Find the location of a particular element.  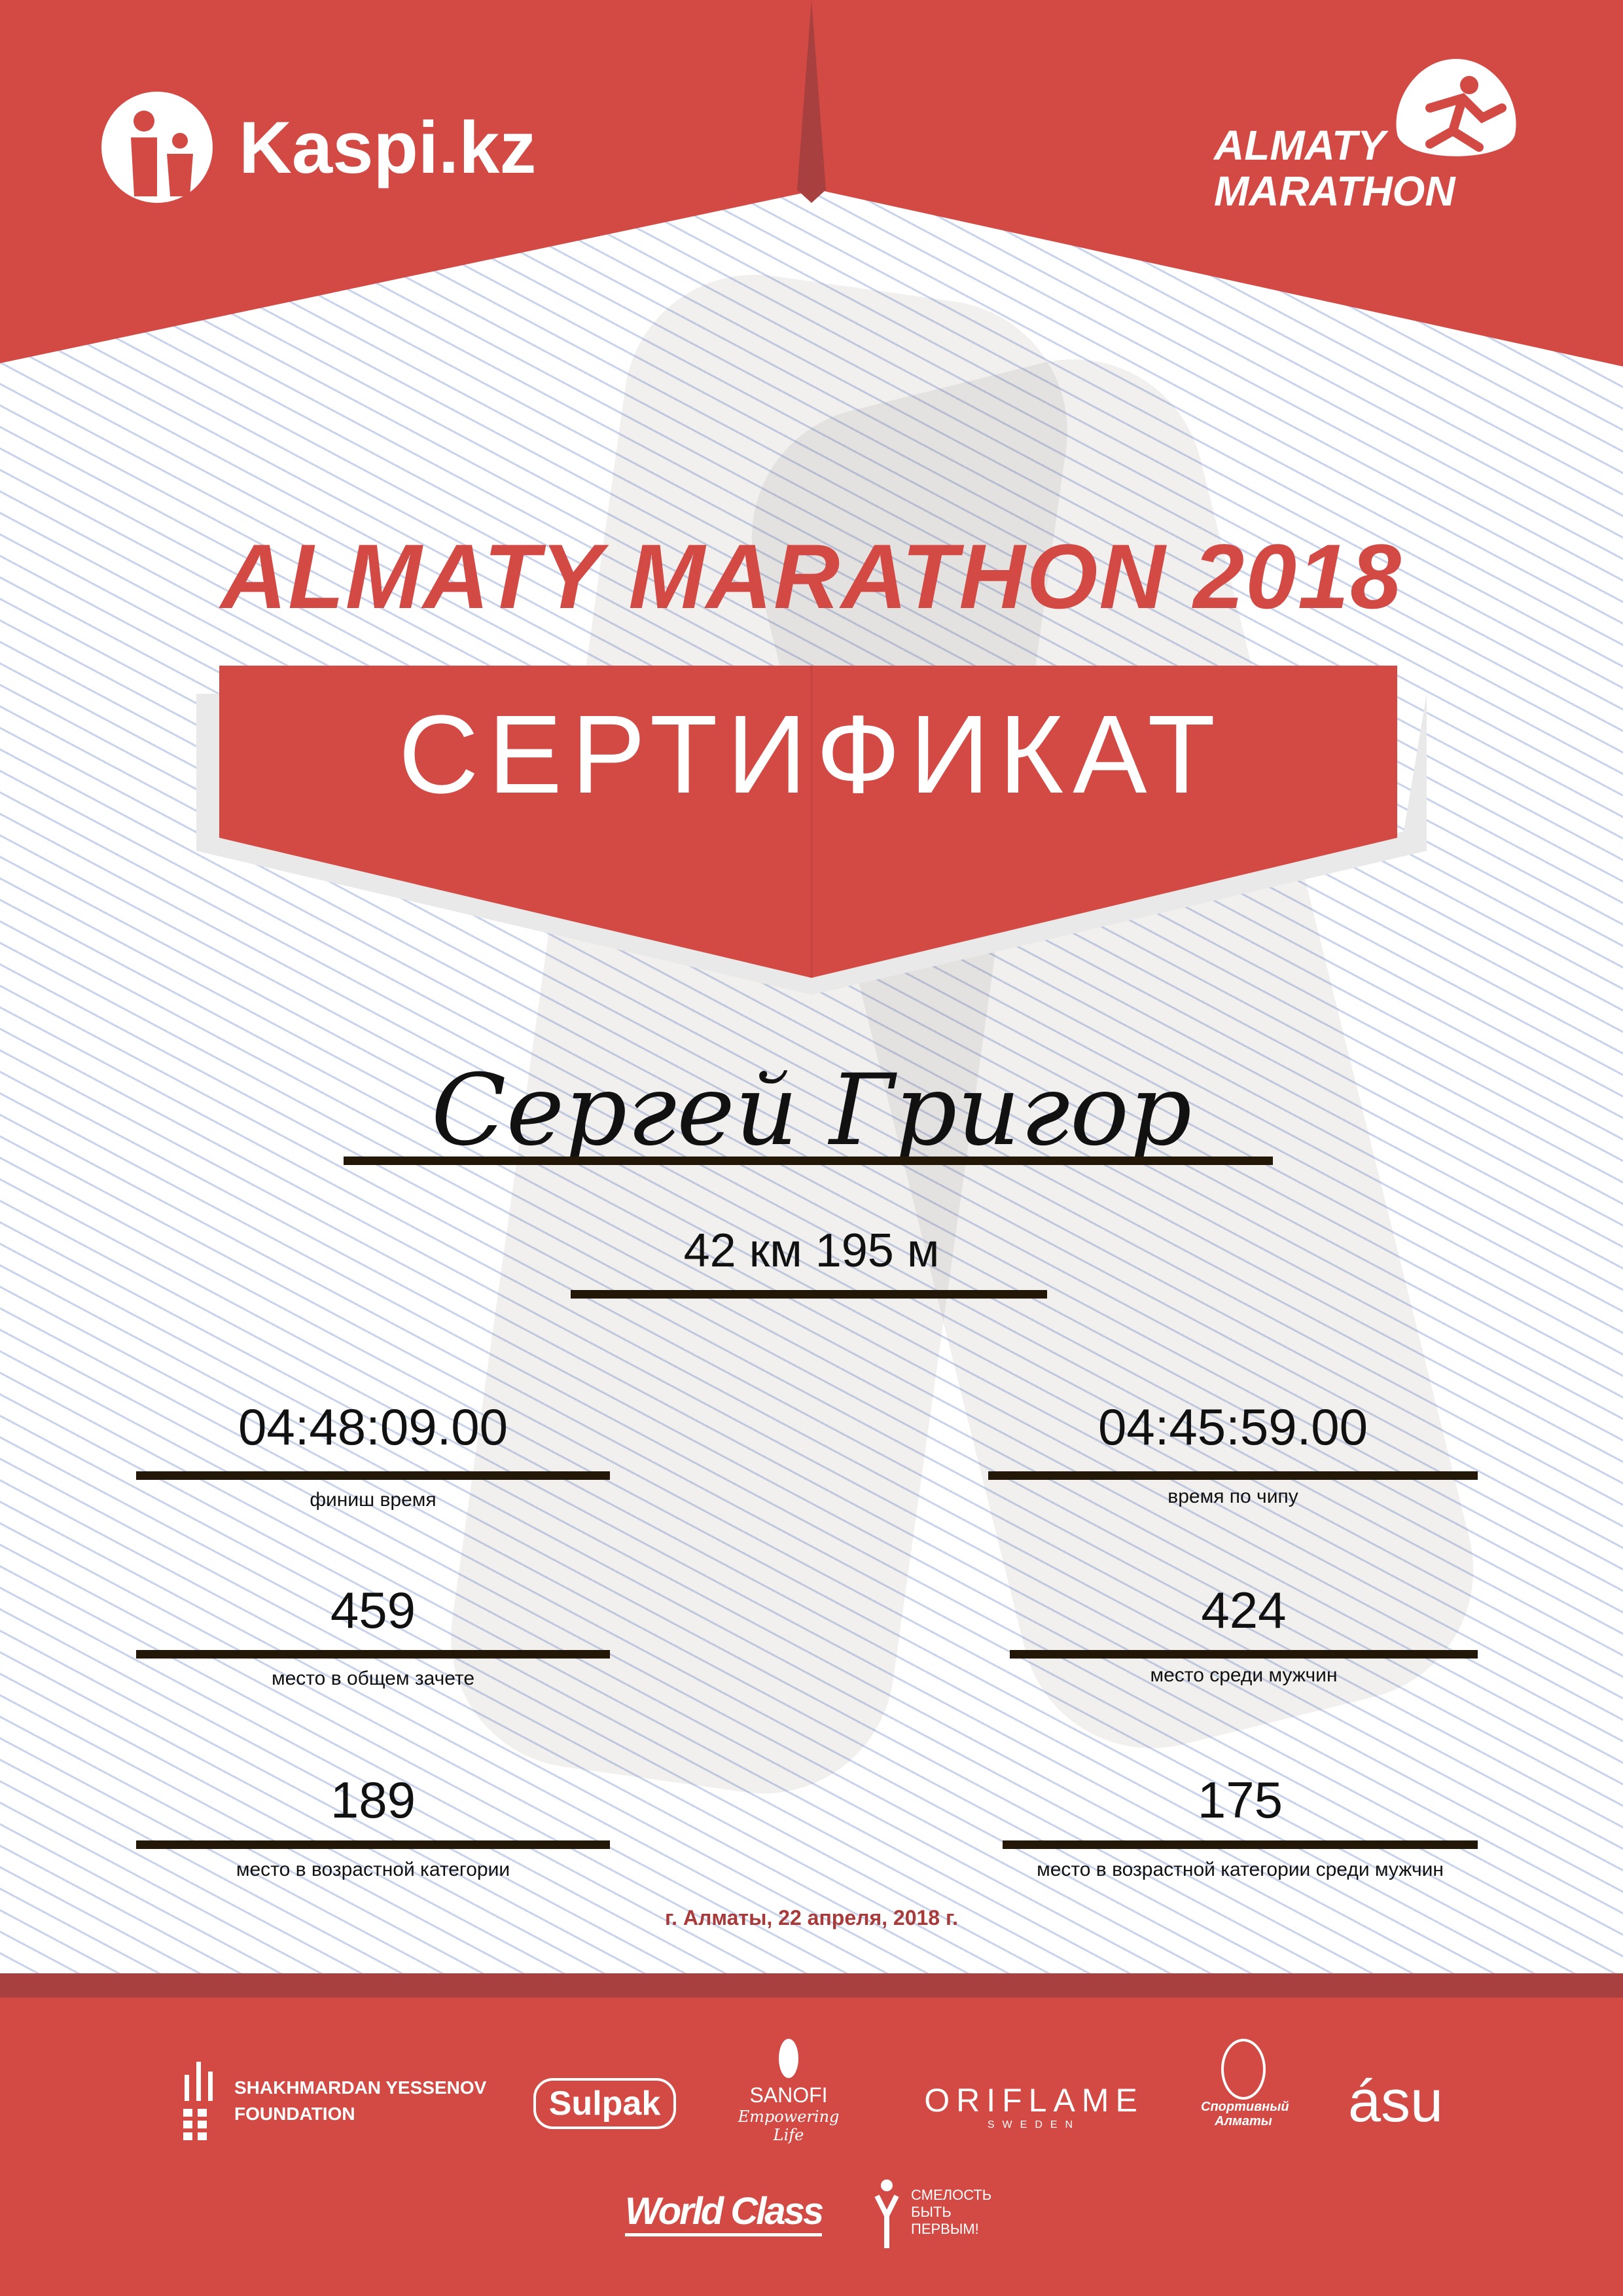

kaspi-wordmark: Kaspi.kz is located at coordinates (388, 147).